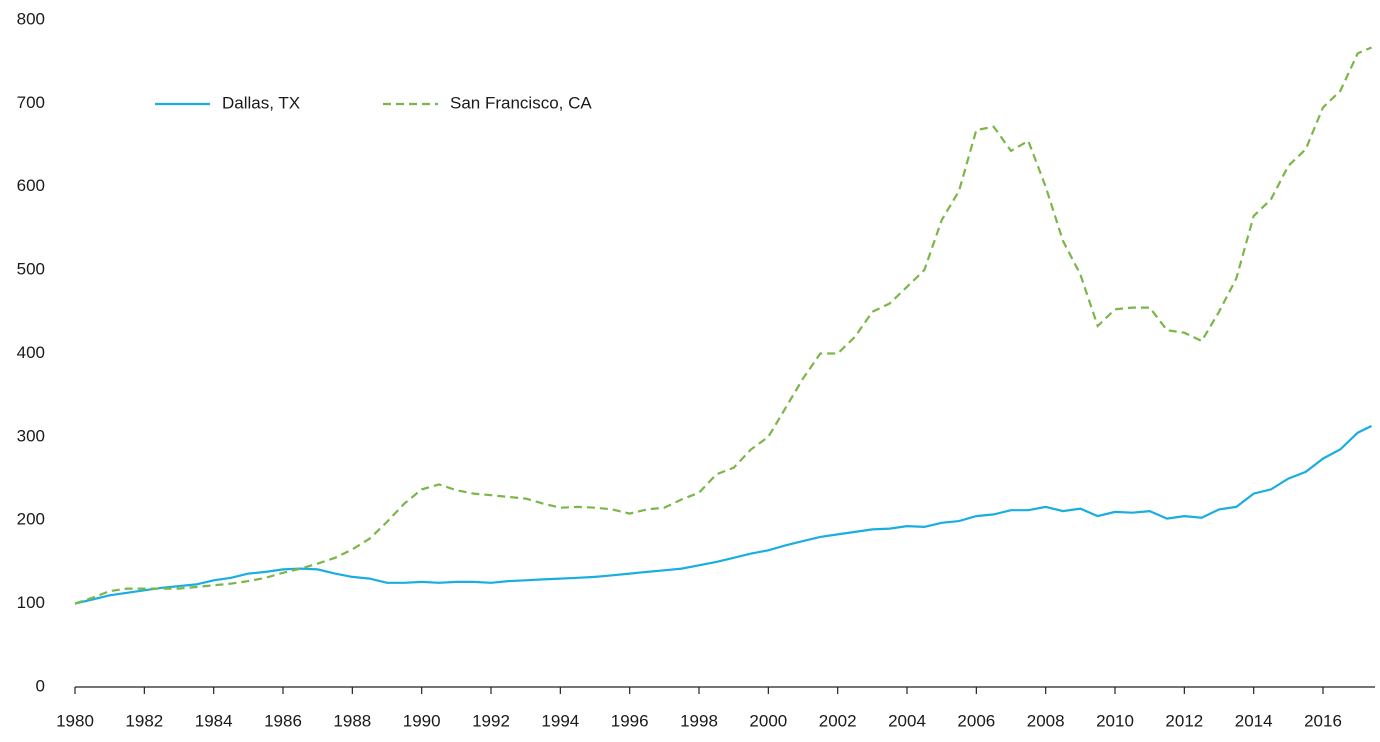  Describe the element at coordinates (1254, 720) in the screenshot. I see `x-tick-label: 2014` at that location.